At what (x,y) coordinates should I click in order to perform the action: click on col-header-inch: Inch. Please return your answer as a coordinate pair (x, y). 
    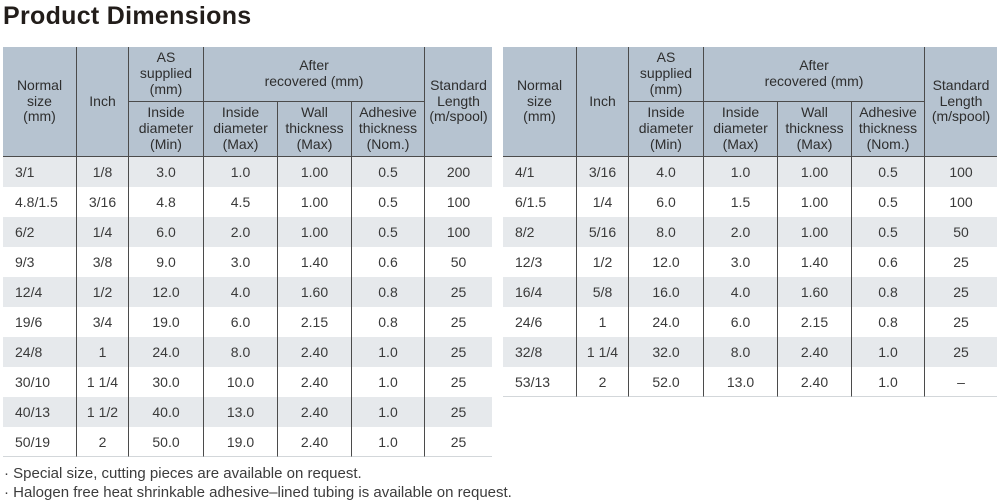
    Looking at the image, I should click on (102, 102).